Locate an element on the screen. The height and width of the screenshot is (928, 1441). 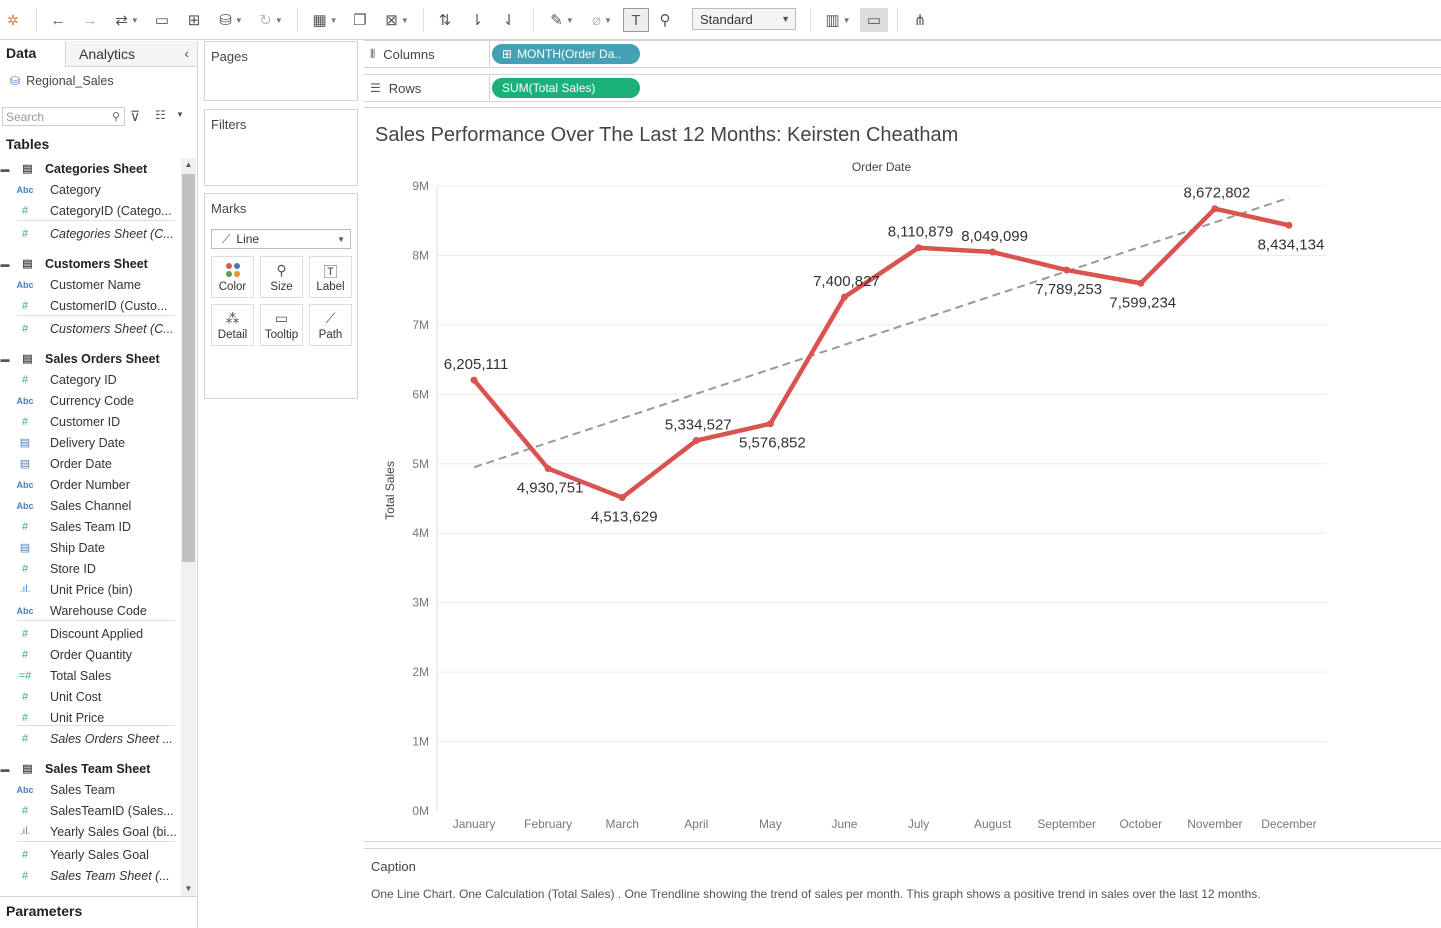
share-icon: ⋔ is located at coordinates (920, 20).